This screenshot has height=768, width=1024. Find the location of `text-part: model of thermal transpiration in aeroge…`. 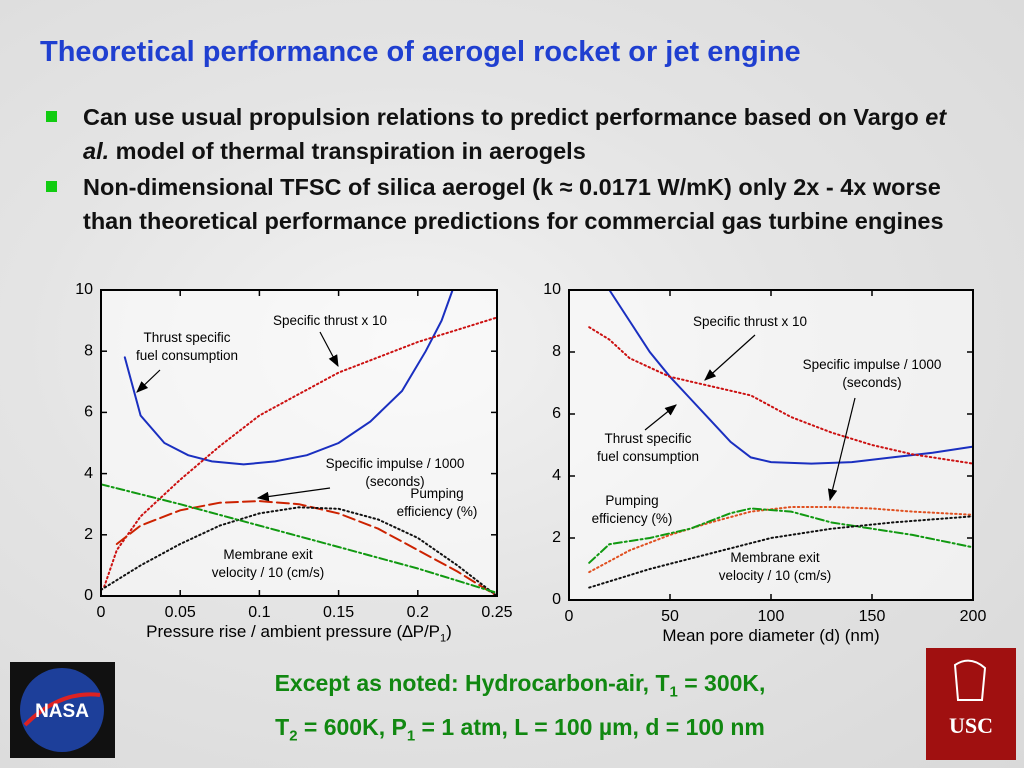

text-part: model of thermal transpiration in aeroge… is located at coordinates (347, 151).